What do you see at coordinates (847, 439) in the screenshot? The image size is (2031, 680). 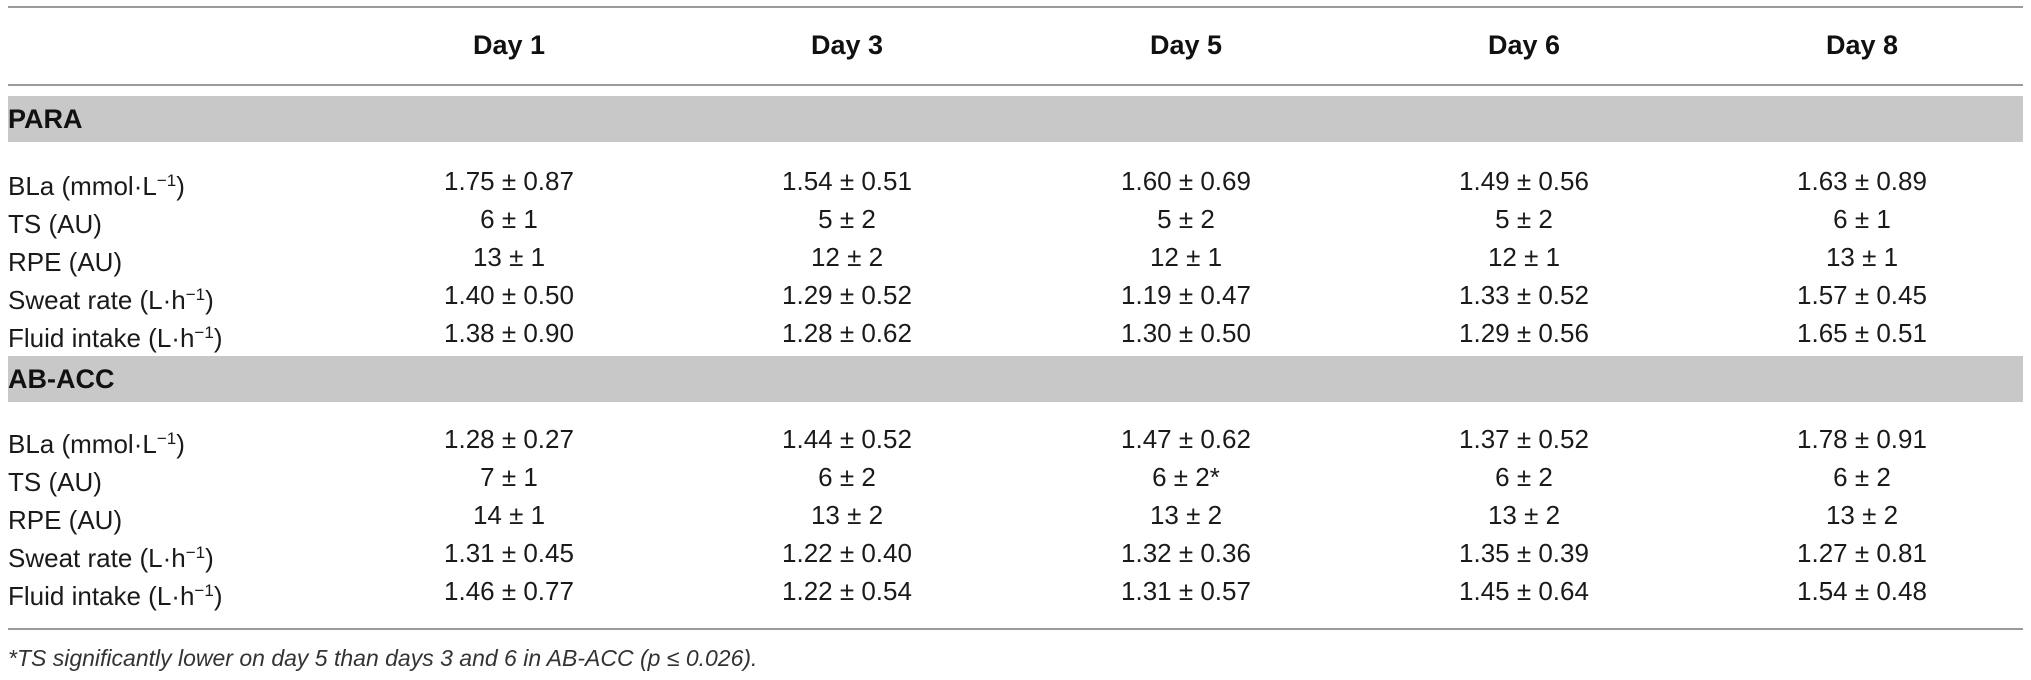 I see `table-cell: 1.44 ± 0.52` at bounding box center [847, 439].